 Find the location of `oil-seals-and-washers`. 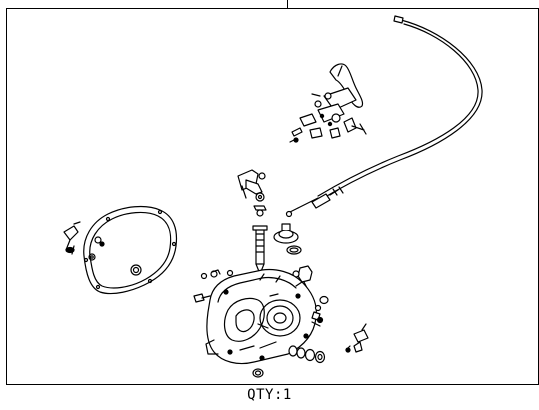

oil-seals-and-washers is located at coordinates (308, 329).